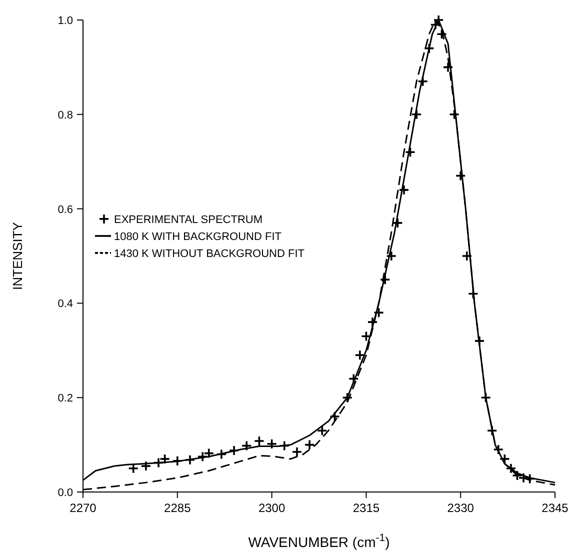  Describe the element at coordinates (198, 236) in the screenshot. I see `legend-label: 1080 K WITH BACKGROUND FIT` at that location.